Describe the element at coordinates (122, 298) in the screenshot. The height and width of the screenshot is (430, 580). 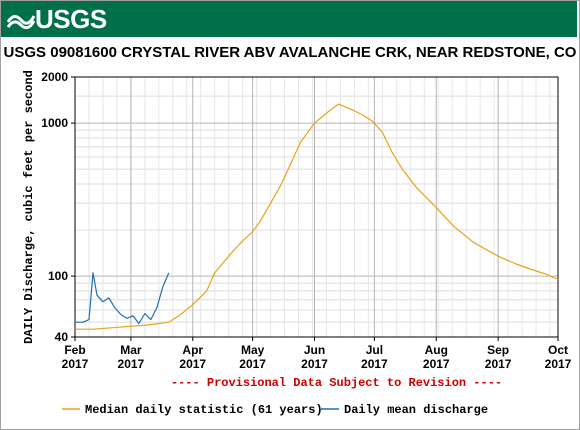
I see `daily-mean-series-line` at that location.